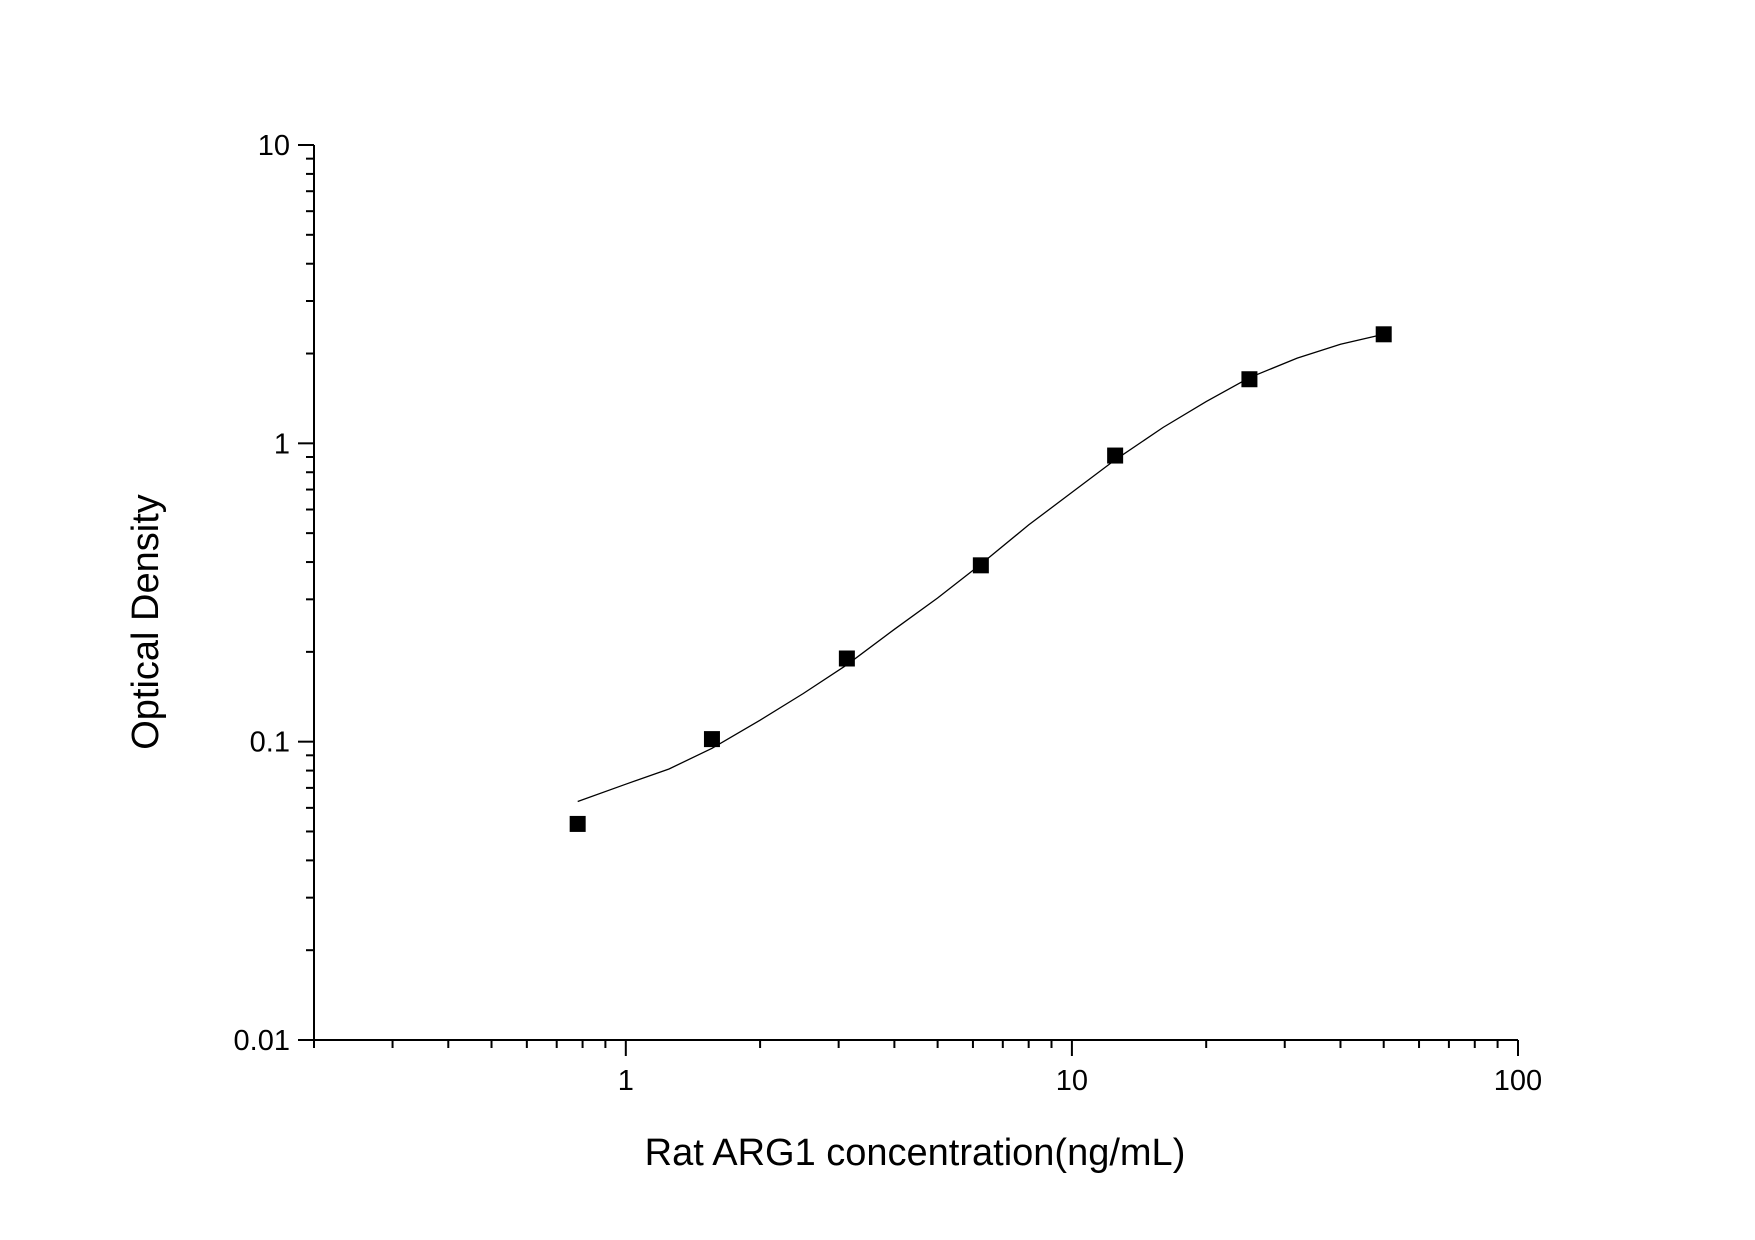  Describe the element at coordinates (1518, 1081) in the screenshot. I see `x-tick-label: 100` at that location.